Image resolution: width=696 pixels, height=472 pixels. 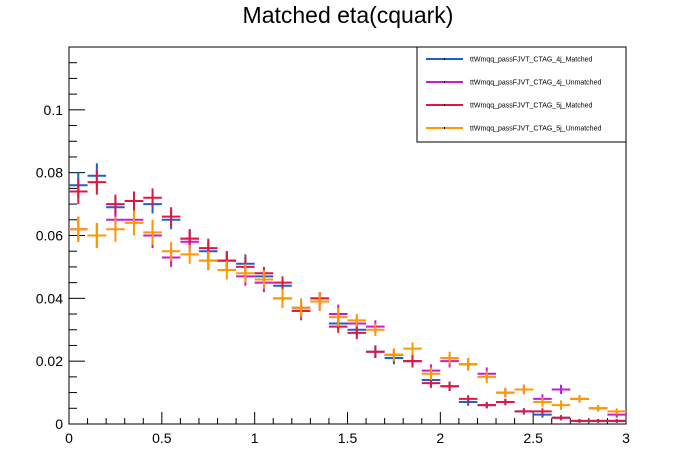 What do you see at coordinates (535, 83) in the screenshot?
I see `legend-label: ttWmqq_passFJVT_CTAG_4j_Unmatched` at bounding box center [535, 83].